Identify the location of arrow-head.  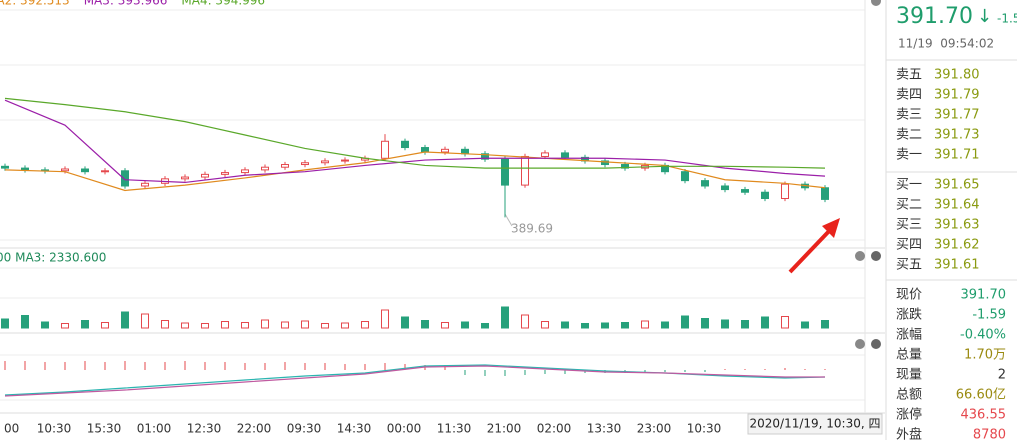
(831, 228).